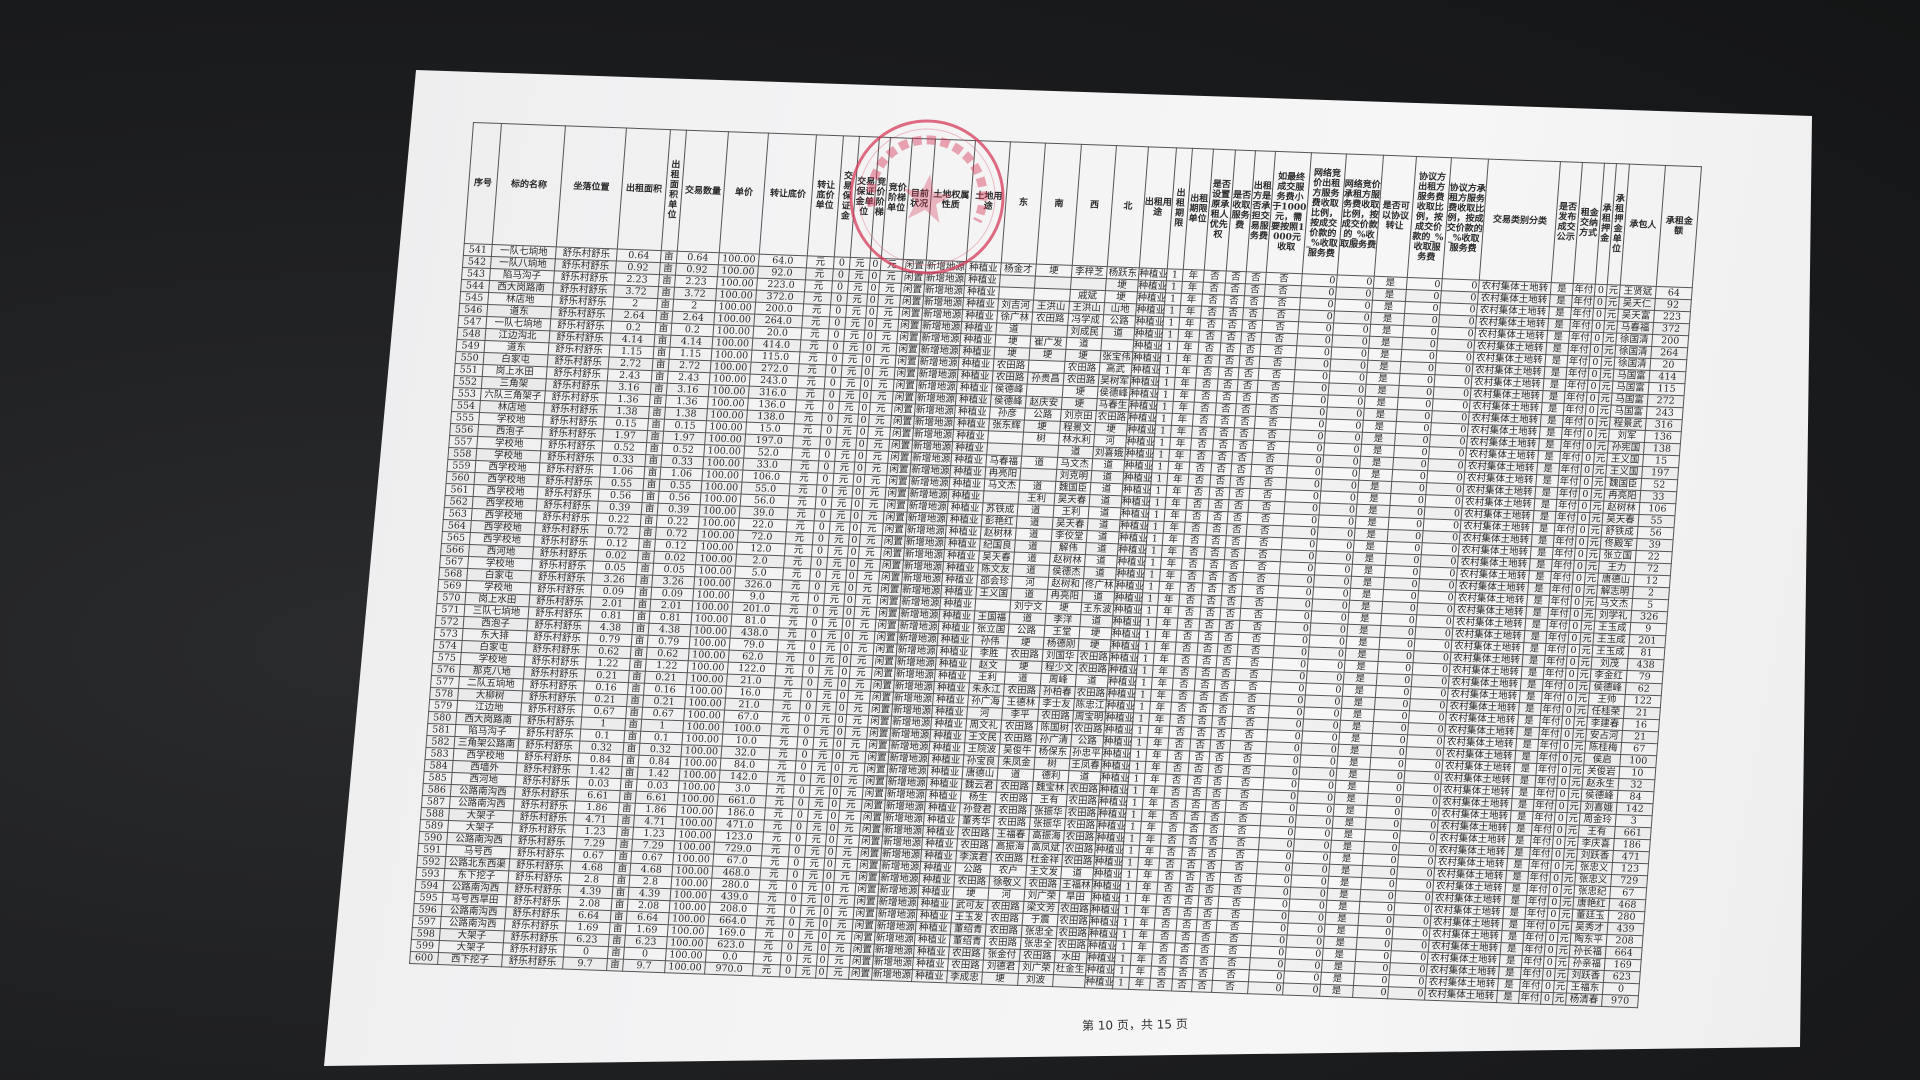 The image size is (1920, 1080). Describe the element at coordinates (585, 964) in the screenshot. I see `table-cell: 9.7` at that location.